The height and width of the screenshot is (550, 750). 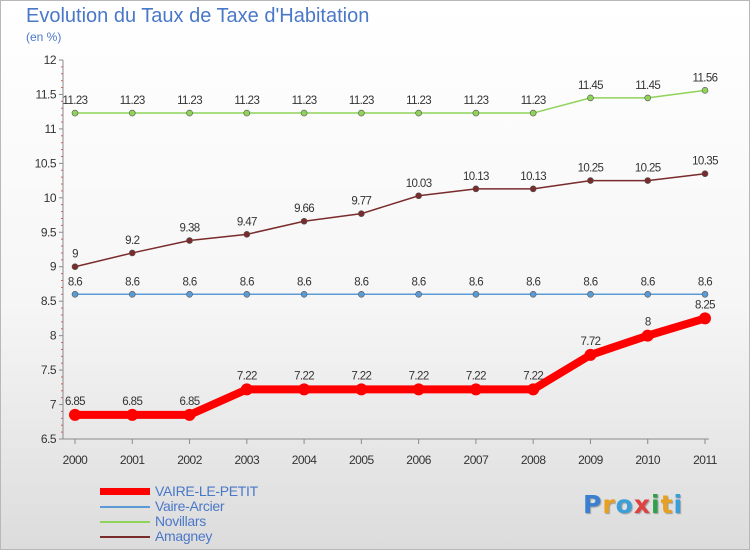 What do you see at coordinates (705, 294) in the screenshot?
I see `data-point-vaire-arcier-2011` at bounding box center [705, 294].